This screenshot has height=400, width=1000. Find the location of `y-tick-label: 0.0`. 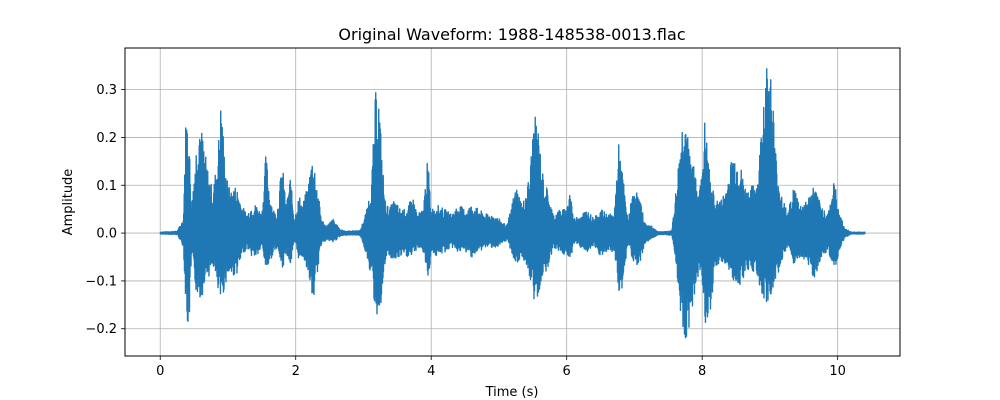

y-tick-label: 0.0 is located at coordinates (106, 234).